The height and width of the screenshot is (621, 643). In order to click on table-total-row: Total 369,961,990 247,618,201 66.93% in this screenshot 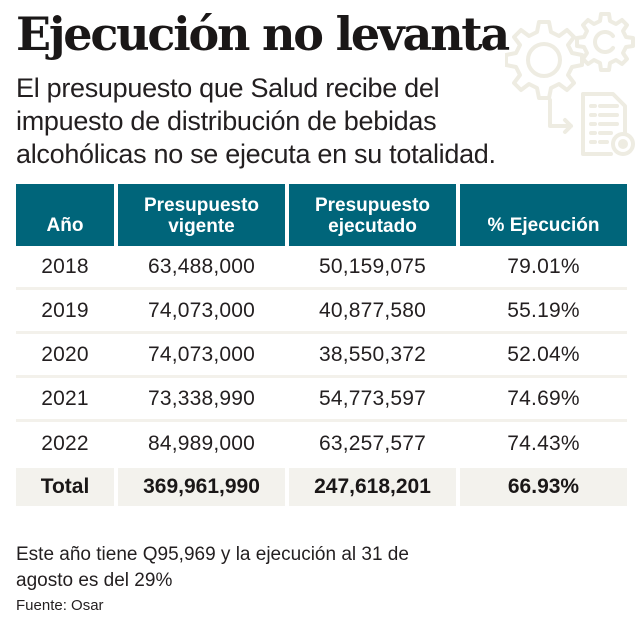, I will do `click(321, 487)`.